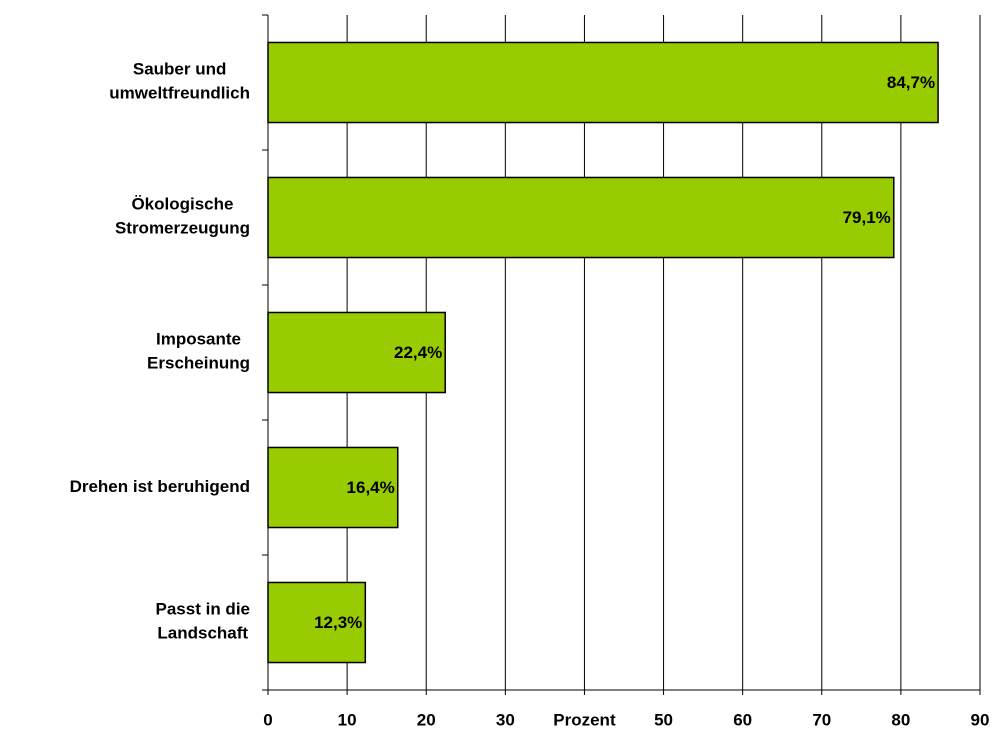 This screenshot has height=736, width=997. What do you see at coordinates (900, 719) in the screenshot?
I see `x-tick-label: 80` at bounding box center [900, 719].